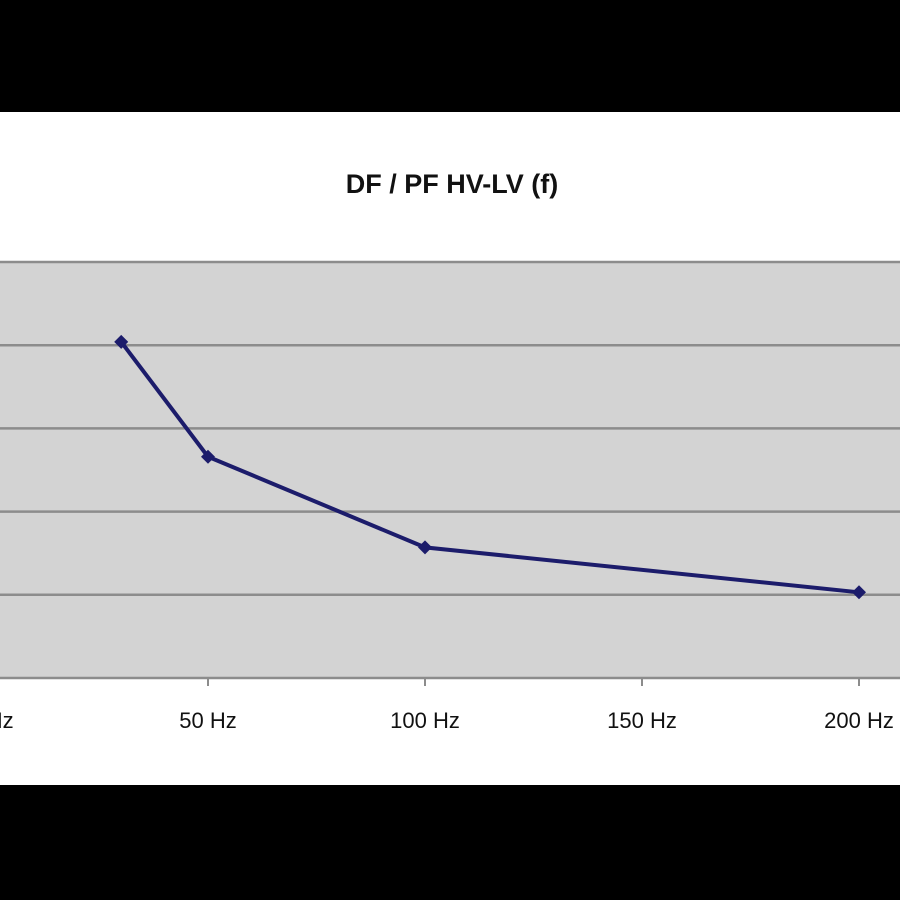 This screenshot has width=900, height=900. Describe the element at coordinates (207, 720) in the screenshot. I see `x-tick-label: 50 Hz` at that location.